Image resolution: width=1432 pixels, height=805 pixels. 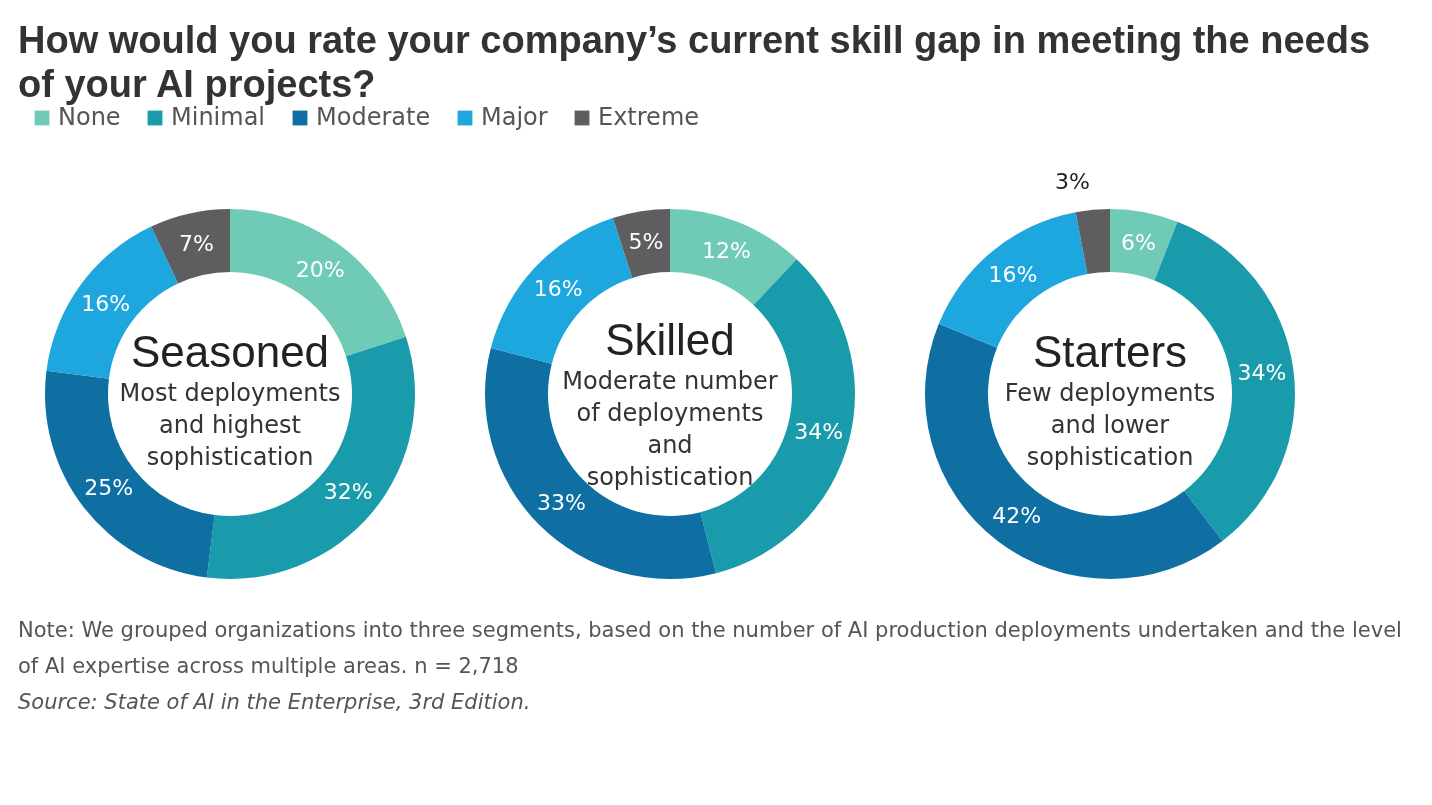 I want to click on text: Skilled, so click(x=670, y=339).